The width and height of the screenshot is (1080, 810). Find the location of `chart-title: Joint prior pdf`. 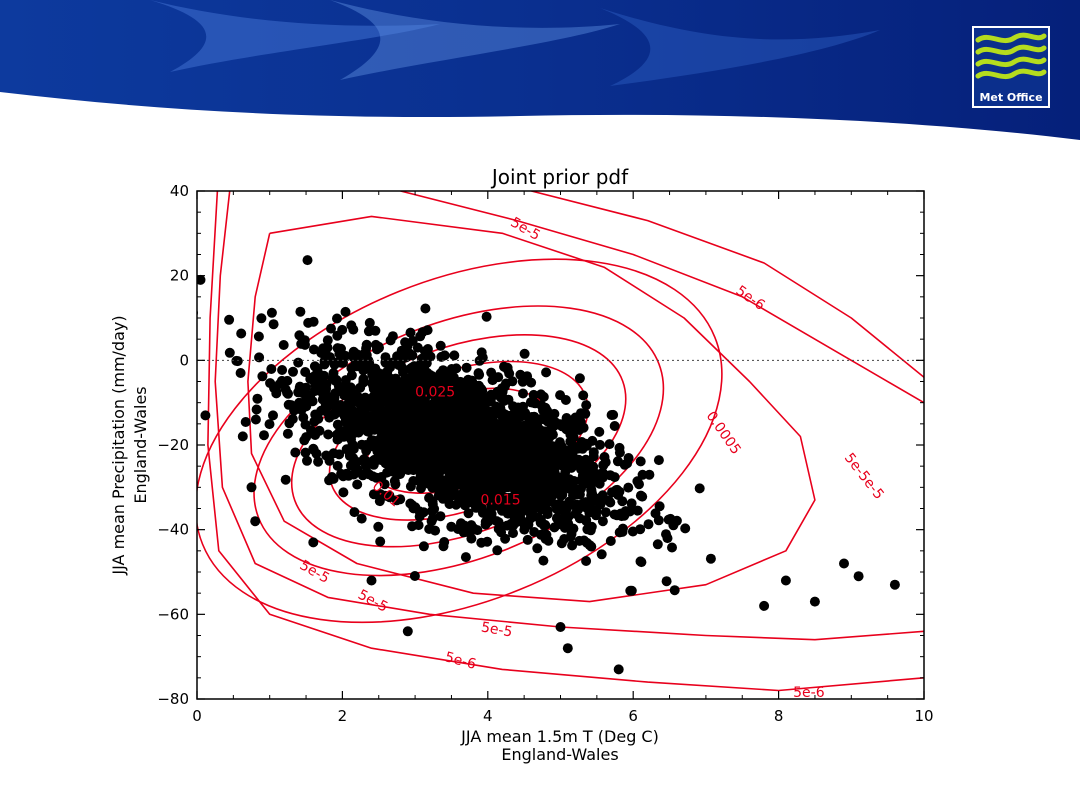

chart-title: Joint prior pdf is located at coordinates (559, 177).